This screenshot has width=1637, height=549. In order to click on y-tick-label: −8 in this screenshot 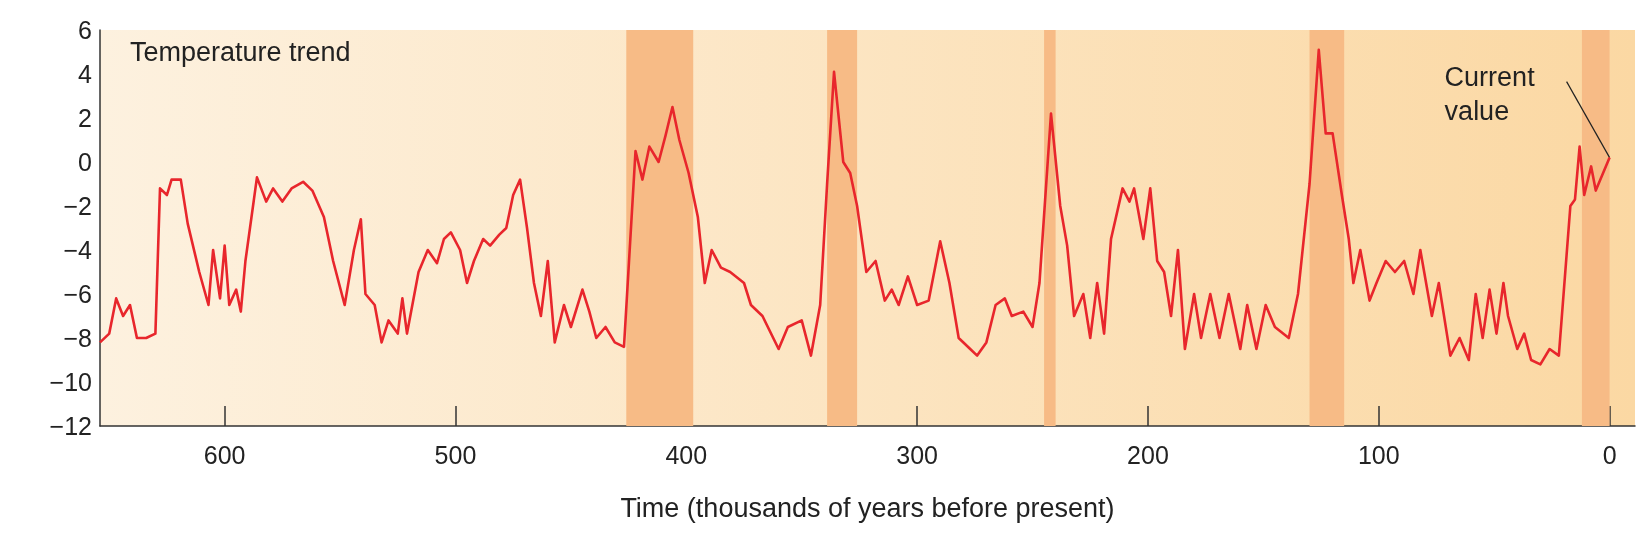, I will do `click(77, 338)`.